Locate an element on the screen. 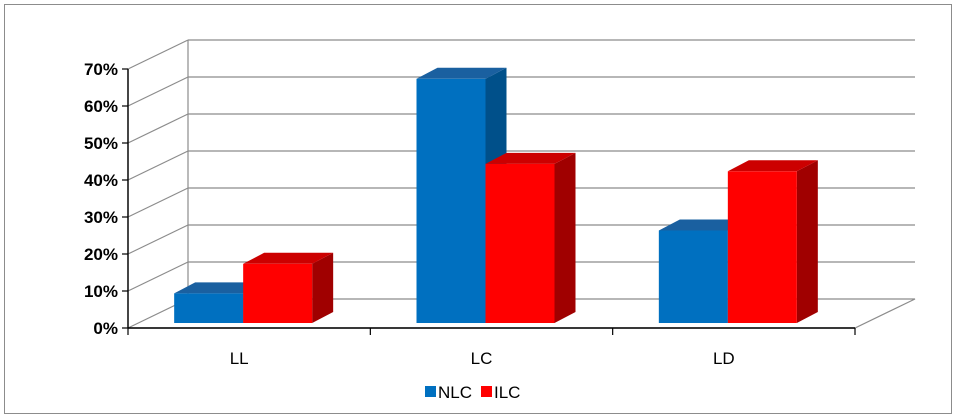 The image size is (958, 418). y-tick-label: 50% is located at coordinates (101, 143).